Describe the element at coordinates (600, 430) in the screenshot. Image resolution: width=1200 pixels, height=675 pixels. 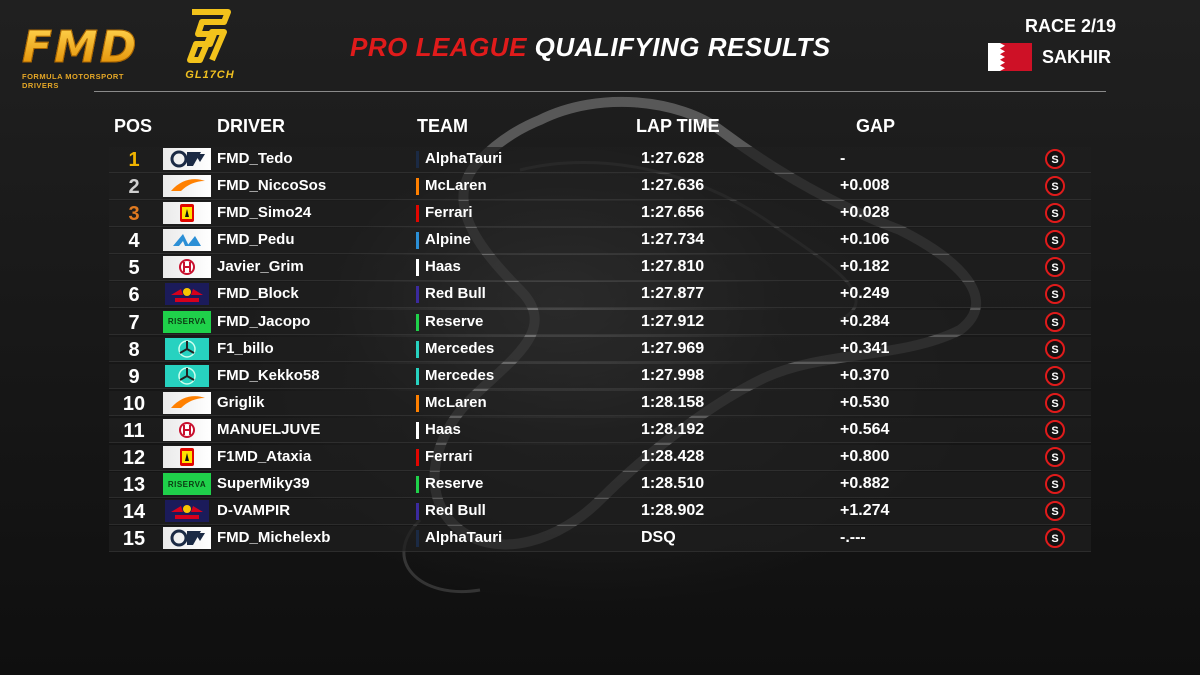
I see `table-row: 11 MANUELJUVE Haas 1:28.192 +0.564 S` at that location.